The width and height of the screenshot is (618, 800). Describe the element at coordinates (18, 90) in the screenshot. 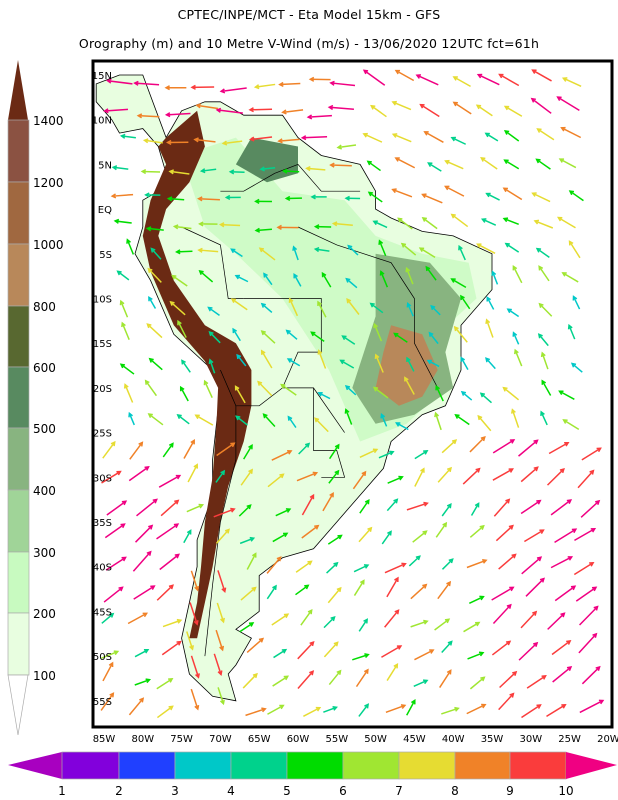

I see `orography-colorbar-top-arrow` at that location.